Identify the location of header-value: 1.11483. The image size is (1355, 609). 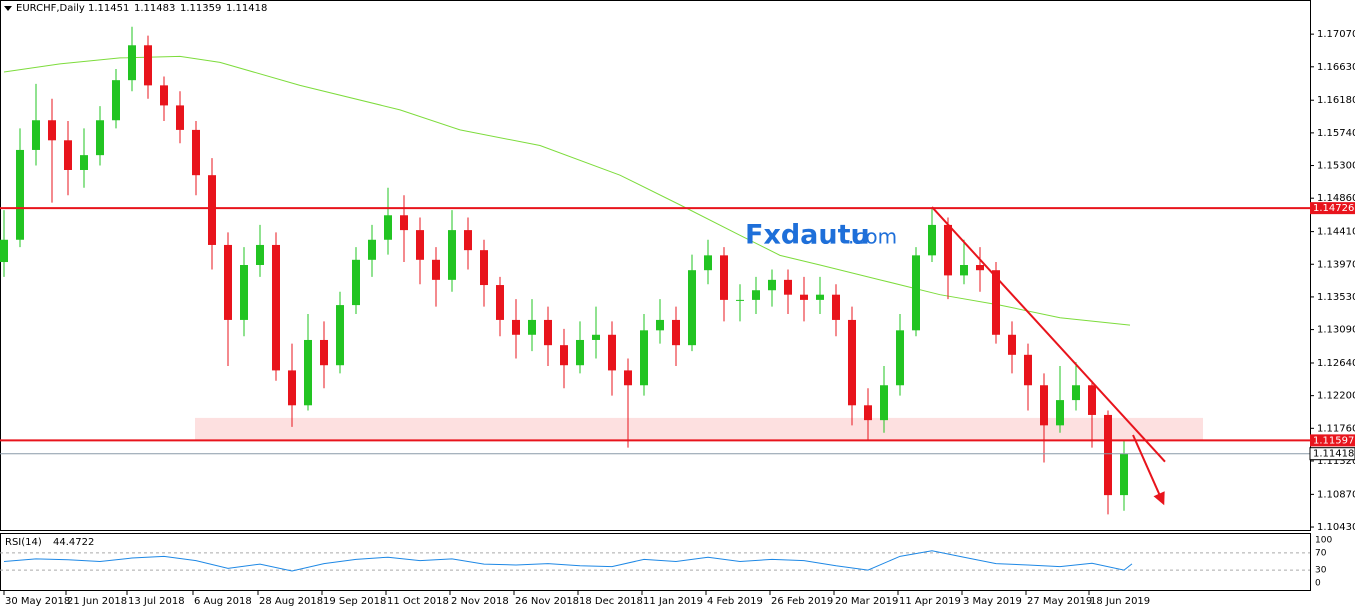
(154, 8).